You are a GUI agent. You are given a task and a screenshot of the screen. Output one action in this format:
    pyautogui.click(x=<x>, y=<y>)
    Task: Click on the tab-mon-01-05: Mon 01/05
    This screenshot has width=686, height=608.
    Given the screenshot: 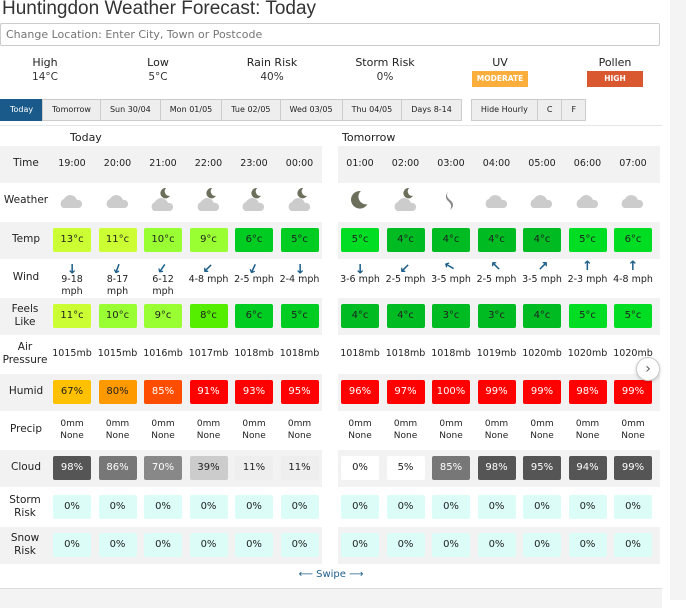 What is the action you would take?
    pyautogui.click(x=191, y=110)
    